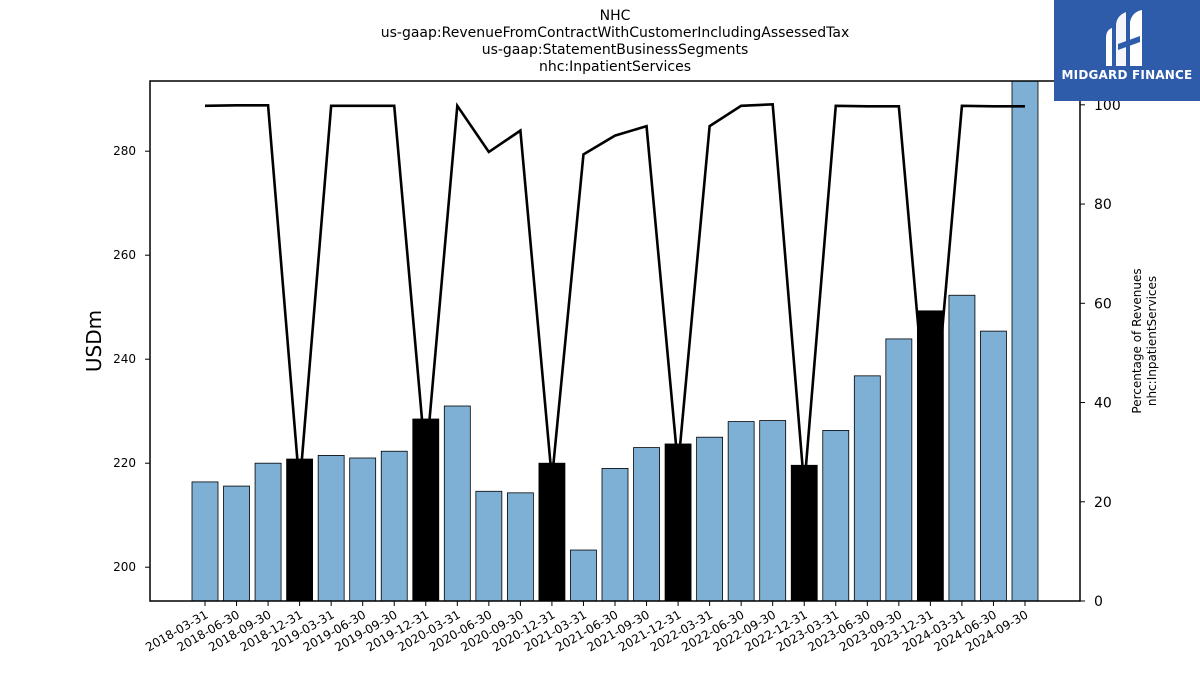  I want to click on y-axis-left: 200 220 240 260 280, so click(131, 359).